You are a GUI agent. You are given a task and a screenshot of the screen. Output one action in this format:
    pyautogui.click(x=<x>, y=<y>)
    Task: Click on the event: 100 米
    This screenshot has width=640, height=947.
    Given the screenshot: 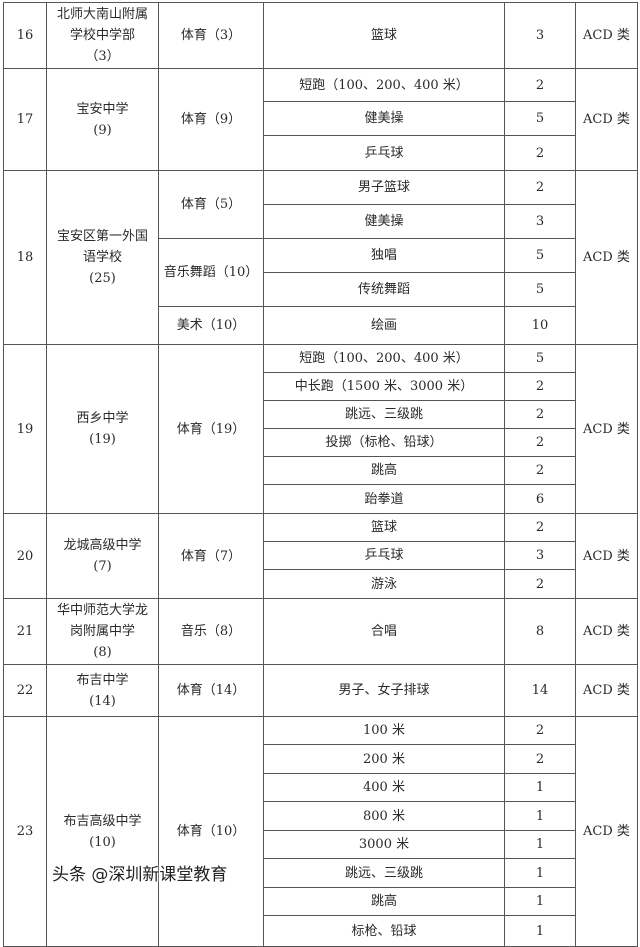 What is the action you would take?
    pyautogui.click(x=384, y=730)
    